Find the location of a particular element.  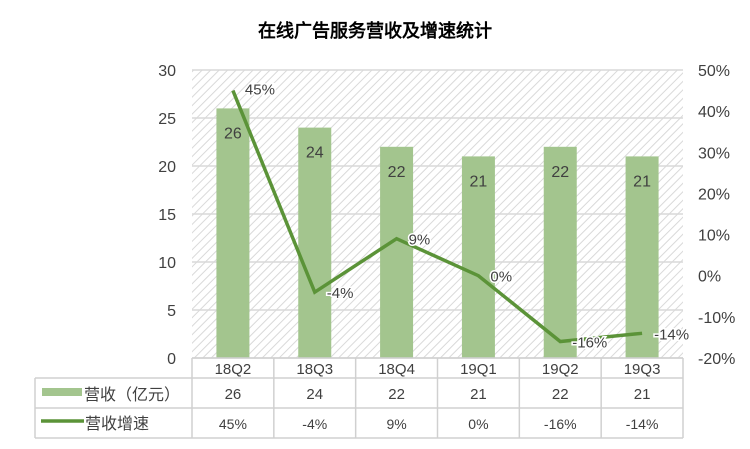

table-cell-growth: 45% is located at coordinates (233, 424).